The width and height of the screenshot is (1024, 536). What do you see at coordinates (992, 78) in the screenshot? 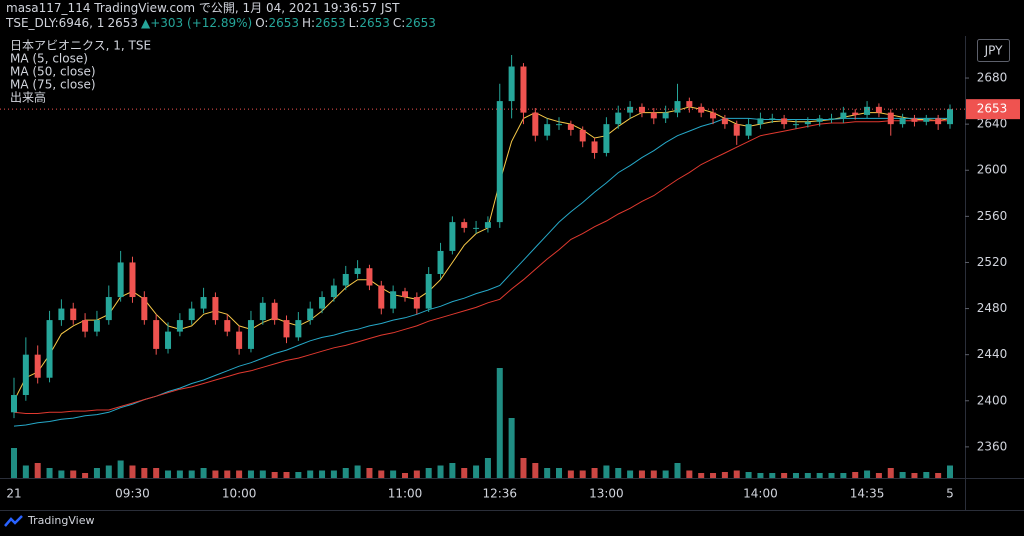
I see `y-tick-label: 2680` at bounding box center [992, 78].